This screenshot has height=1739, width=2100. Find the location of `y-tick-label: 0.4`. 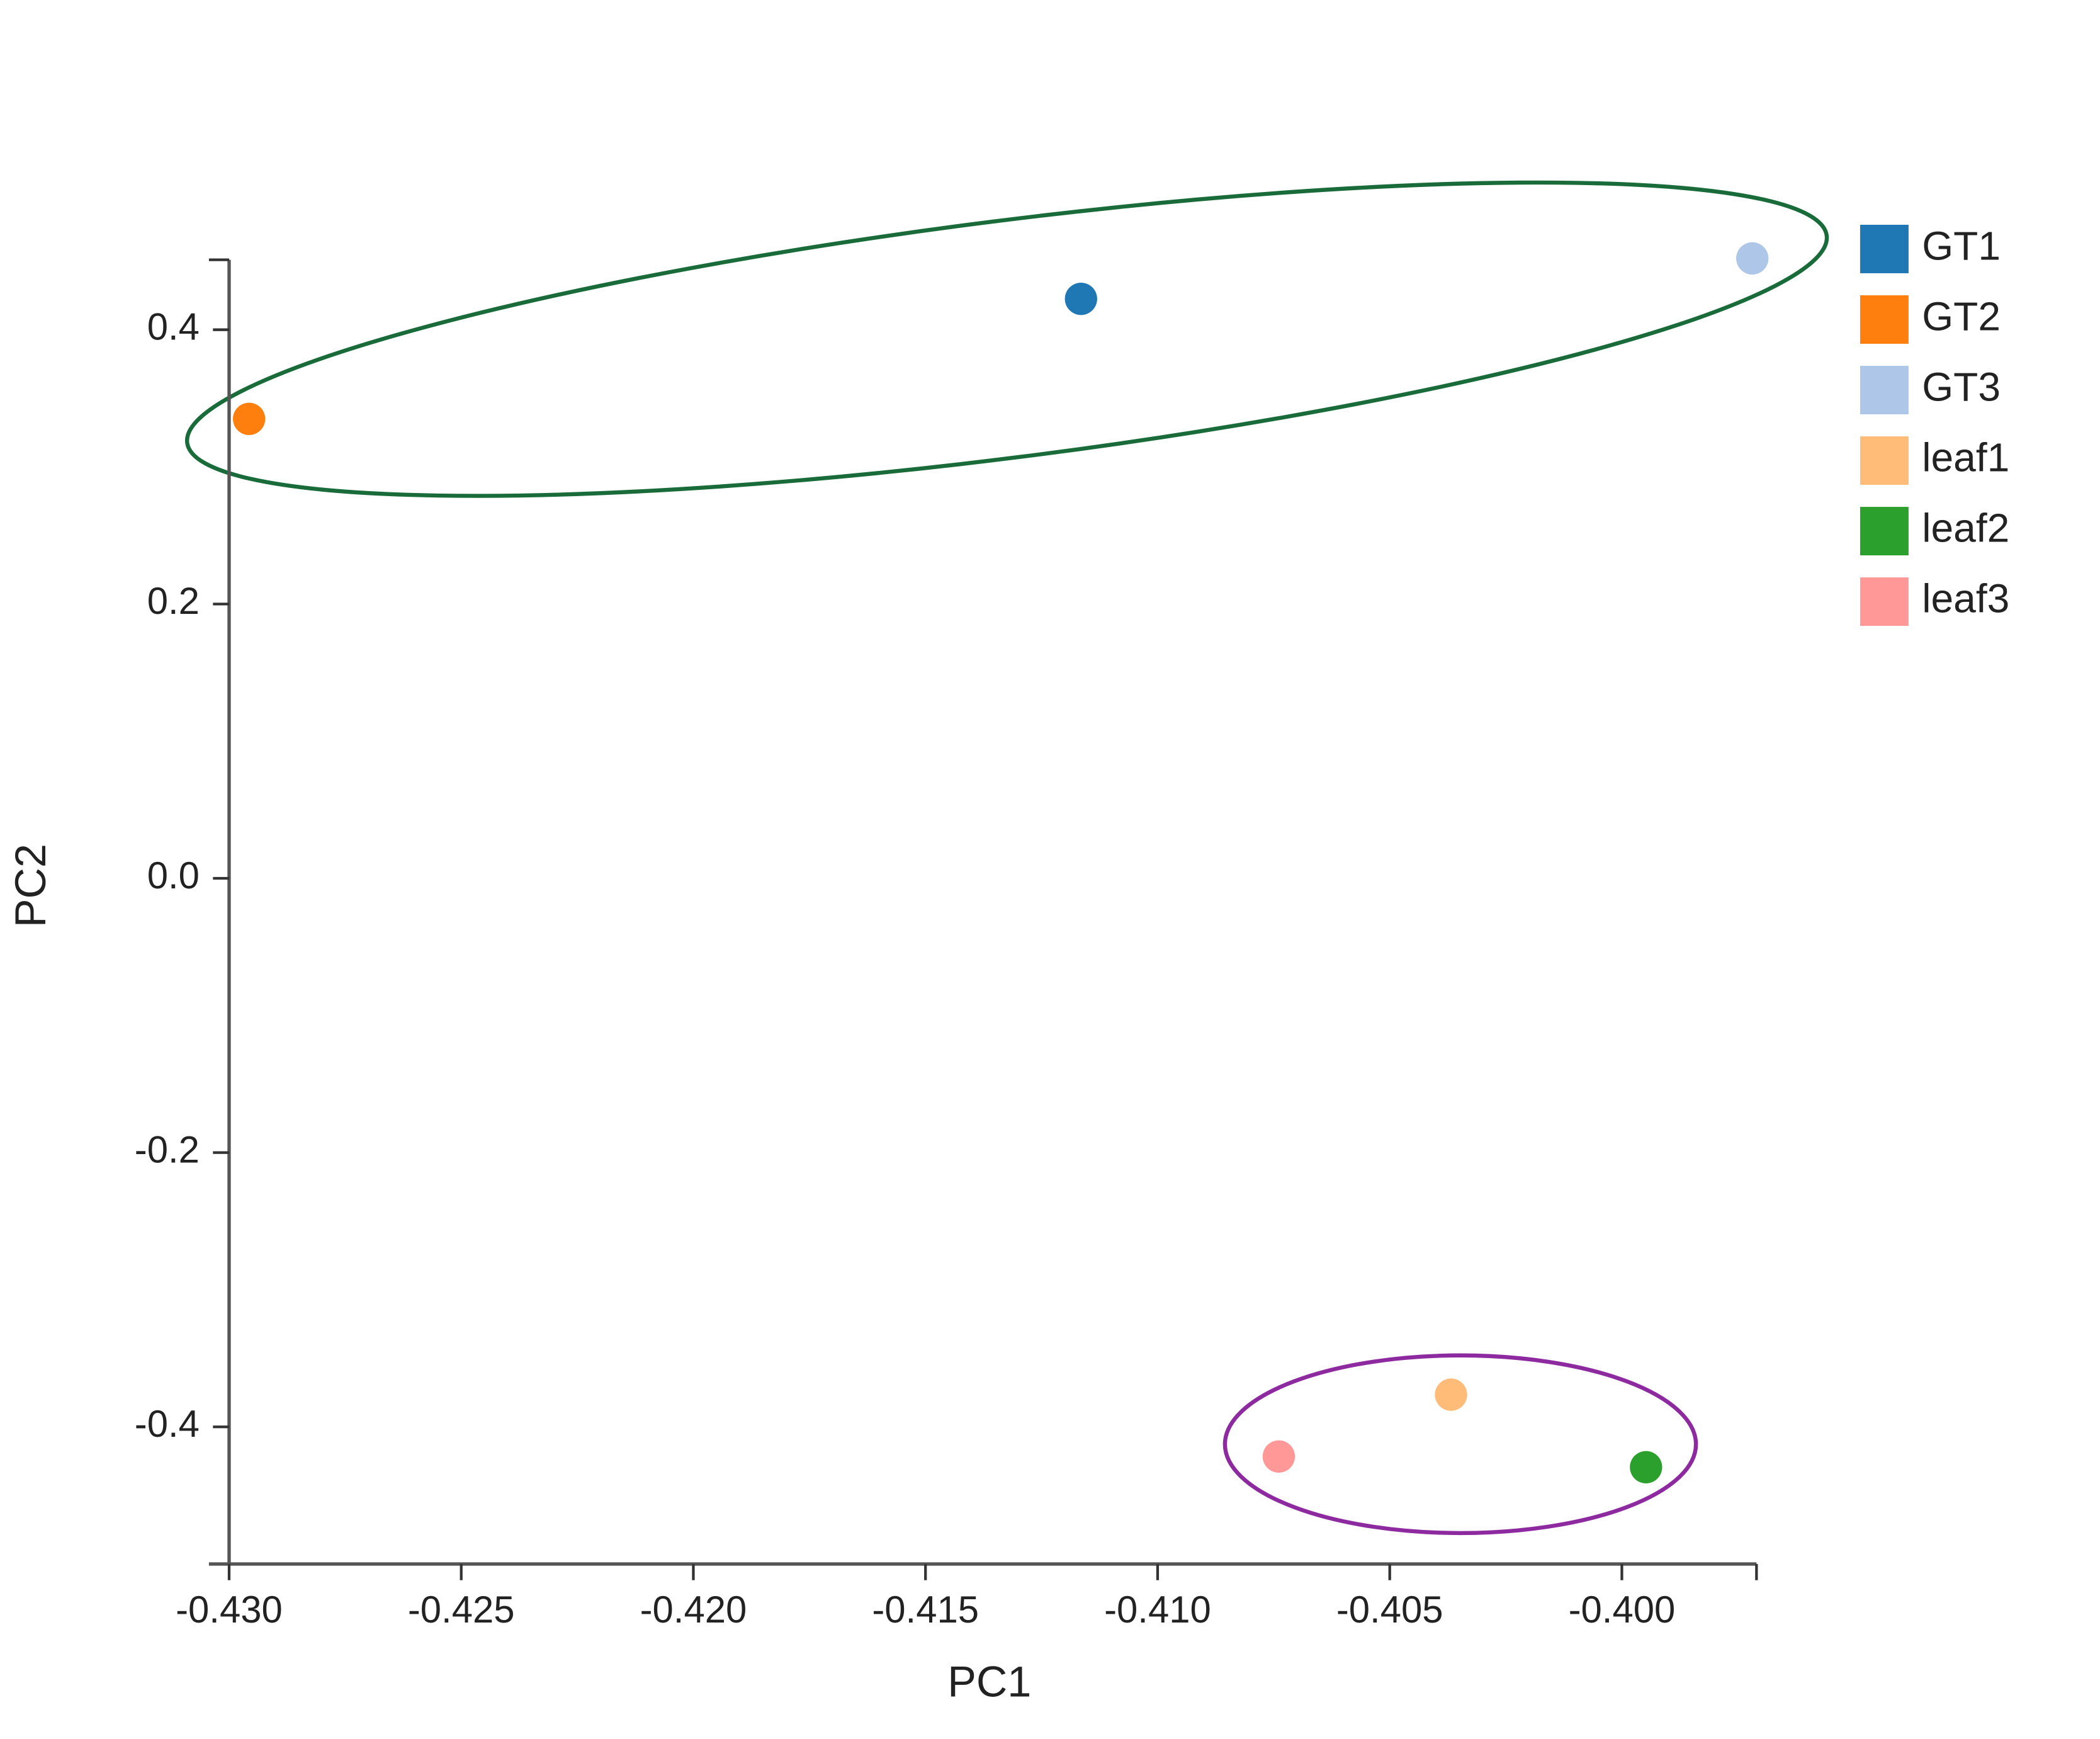

y-tick-label: 0.4 is located at coordinates (173, 327).